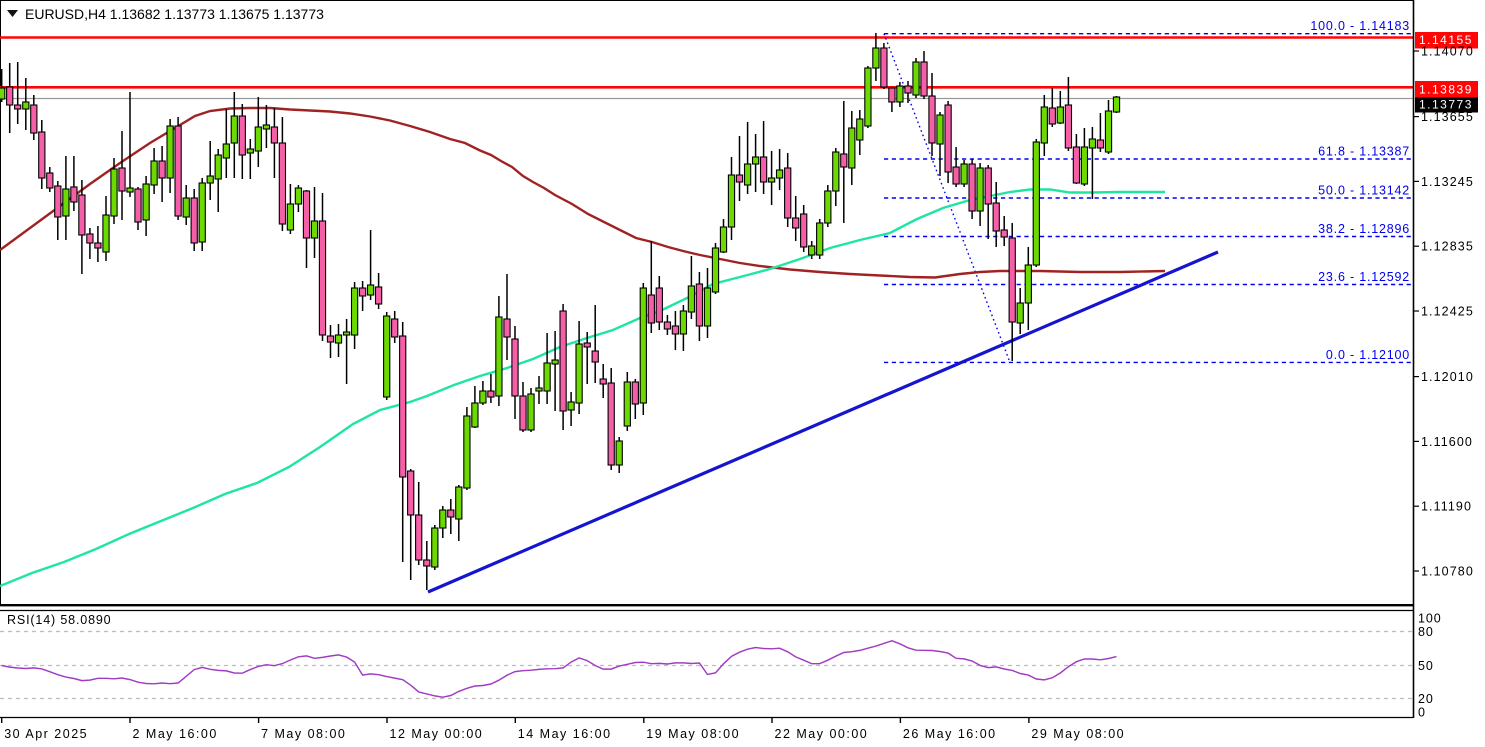 This screenshot has width=1485, height=747. What do you see at coordinates (693, 734) in the screenshot?
I see `svg-text: 19 May 08:00` at bounding box center [693, 734].